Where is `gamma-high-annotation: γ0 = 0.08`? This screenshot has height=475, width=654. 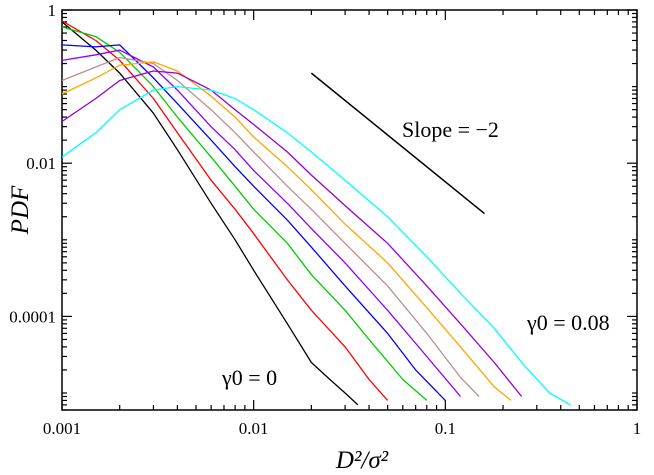 gamma-high-annotation: γ0 = 0.08 is located at coordinates (568, 322).